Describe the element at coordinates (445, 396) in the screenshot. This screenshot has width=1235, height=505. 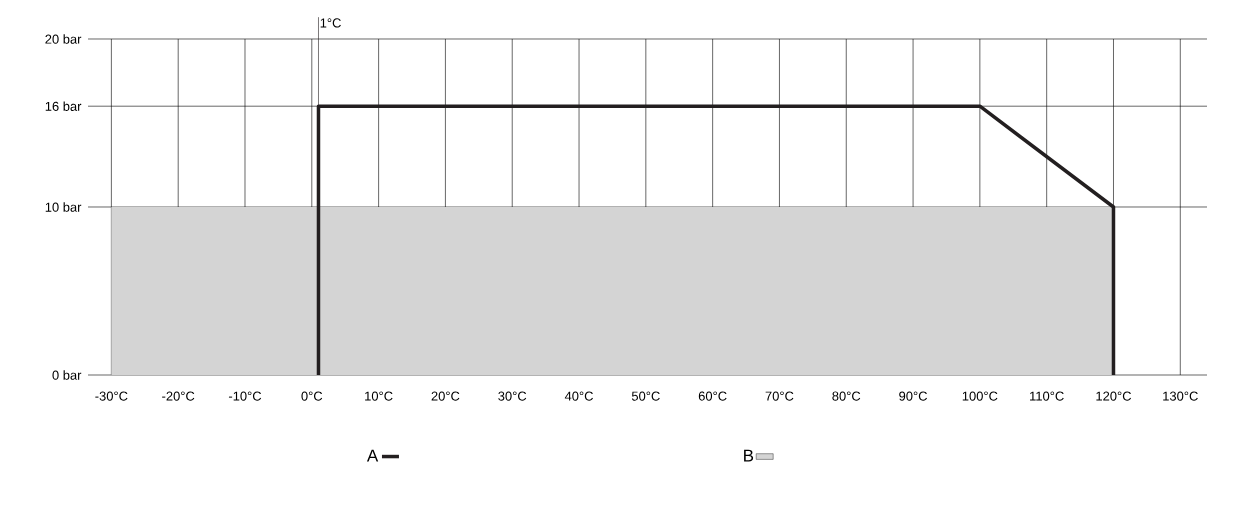
I see `x-tick-label: 20°C` at that location.